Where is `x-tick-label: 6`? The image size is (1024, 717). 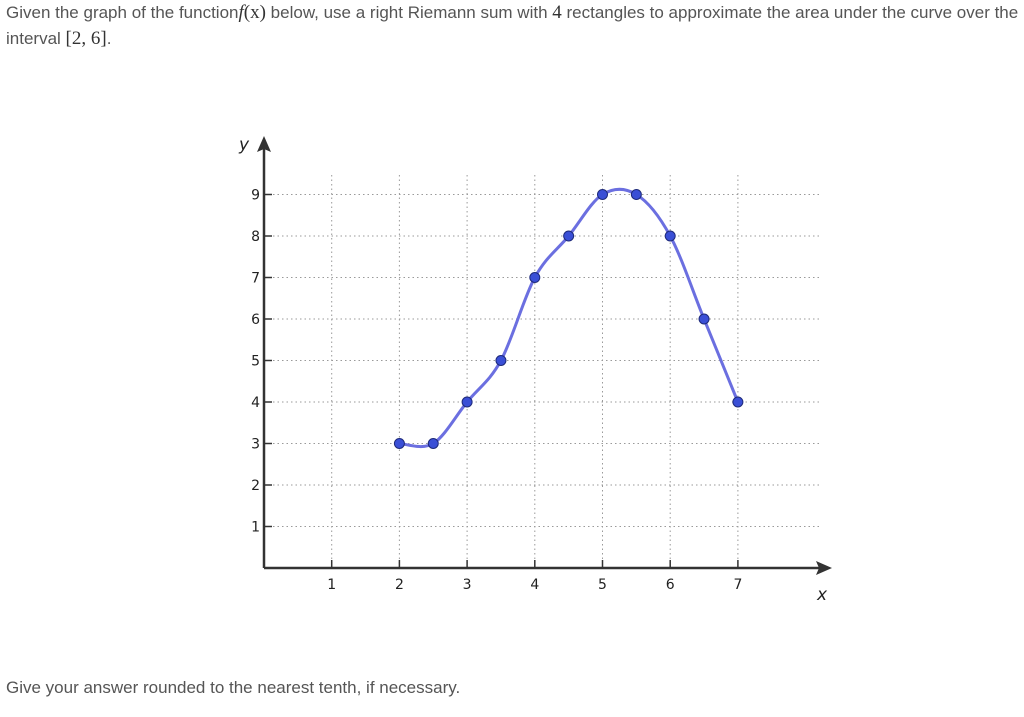 x-tick-label: 6 is located at coordinates (670, 585).